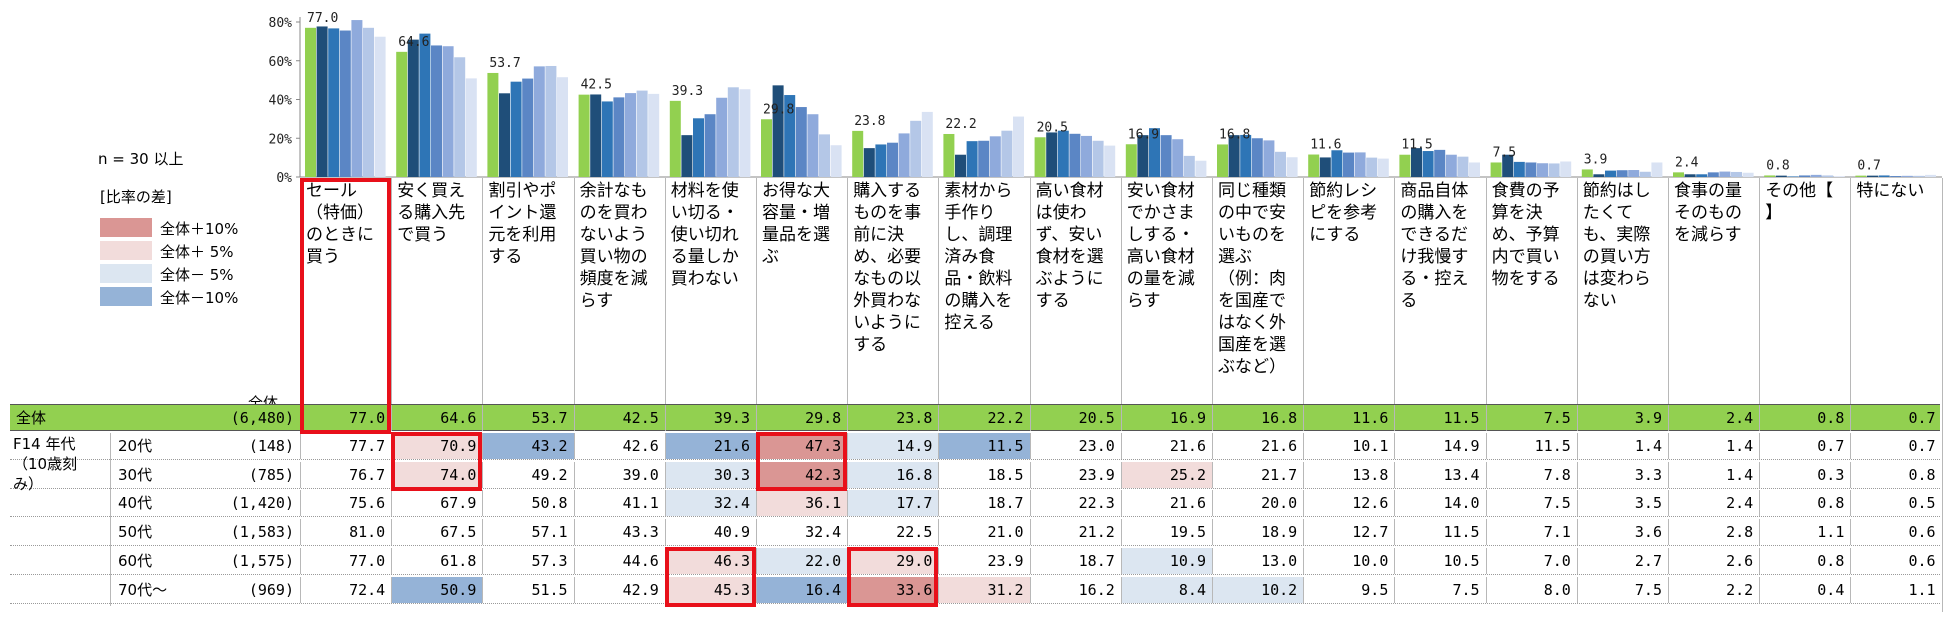 Image resolution: width=1950 pixels, height=618 pixels. What do you see at coordinates (1895, 291) in the screenshot?
I see `column-header: 特にない` at bounding box center [1895, 291].